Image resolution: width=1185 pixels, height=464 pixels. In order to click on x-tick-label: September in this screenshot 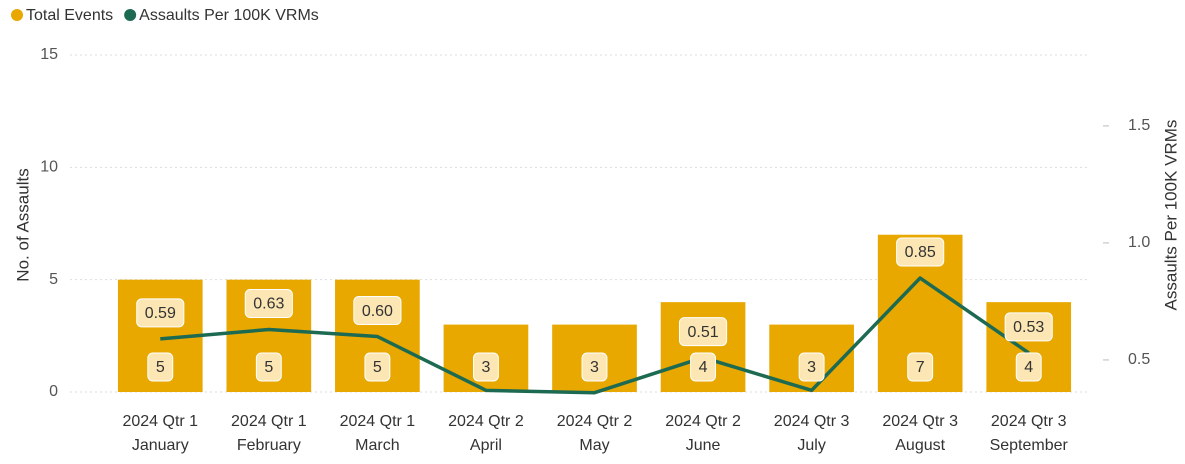, I will do `click(1029, 445)`.